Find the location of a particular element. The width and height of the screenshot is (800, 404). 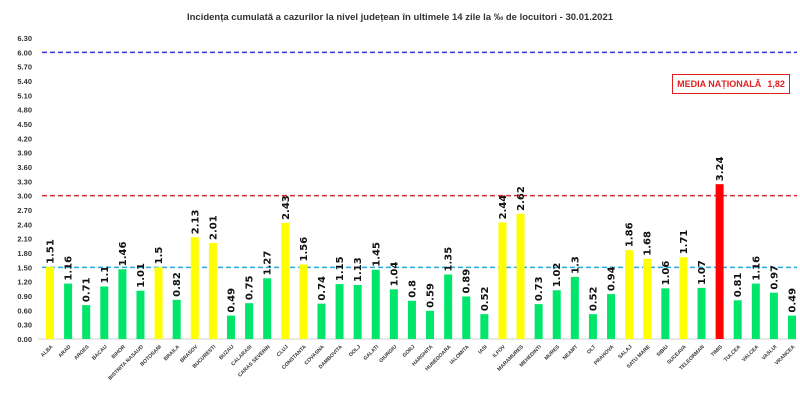

y-tick-label: 3.90 is located at coordinates (24, 153).